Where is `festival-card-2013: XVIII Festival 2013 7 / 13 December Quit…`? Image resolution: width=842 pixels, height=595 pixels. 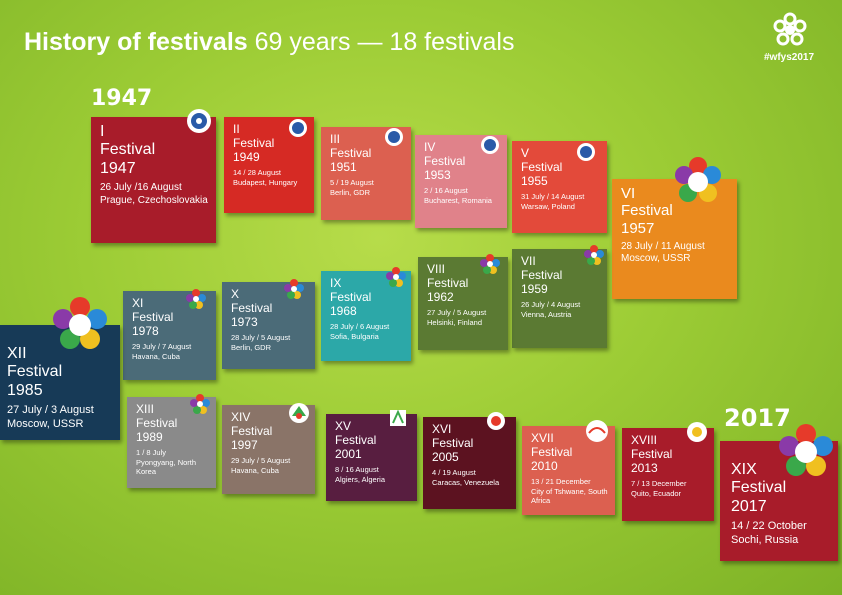 festival-card-2013: XVIII Festival 2013 7 / 13 December Quit… is located at coordinates (668, 474).